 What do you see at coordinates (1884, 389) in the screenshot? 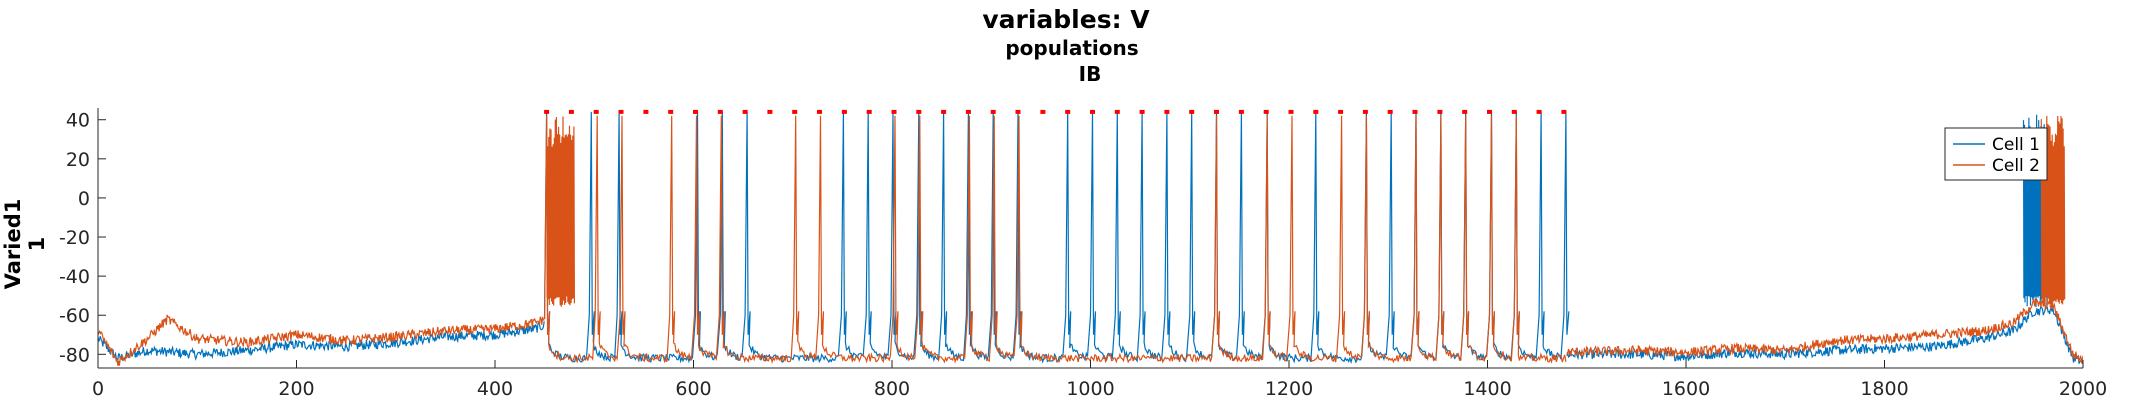
I see `x-tick-label: 1800` at bounding box center [1884, 389].